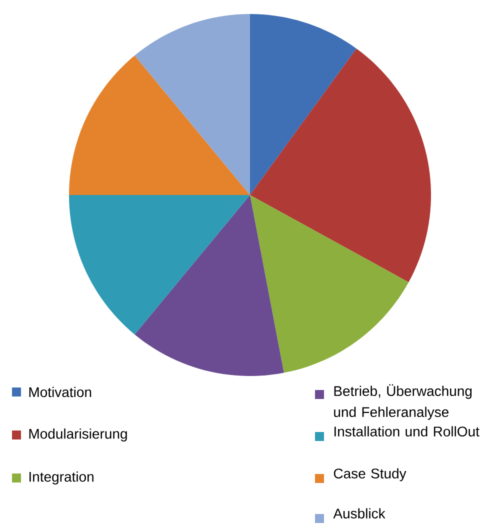  Describe the element at coordinates (60, 392) in the screenshot. I see `legend-label: Motivation` at that location.